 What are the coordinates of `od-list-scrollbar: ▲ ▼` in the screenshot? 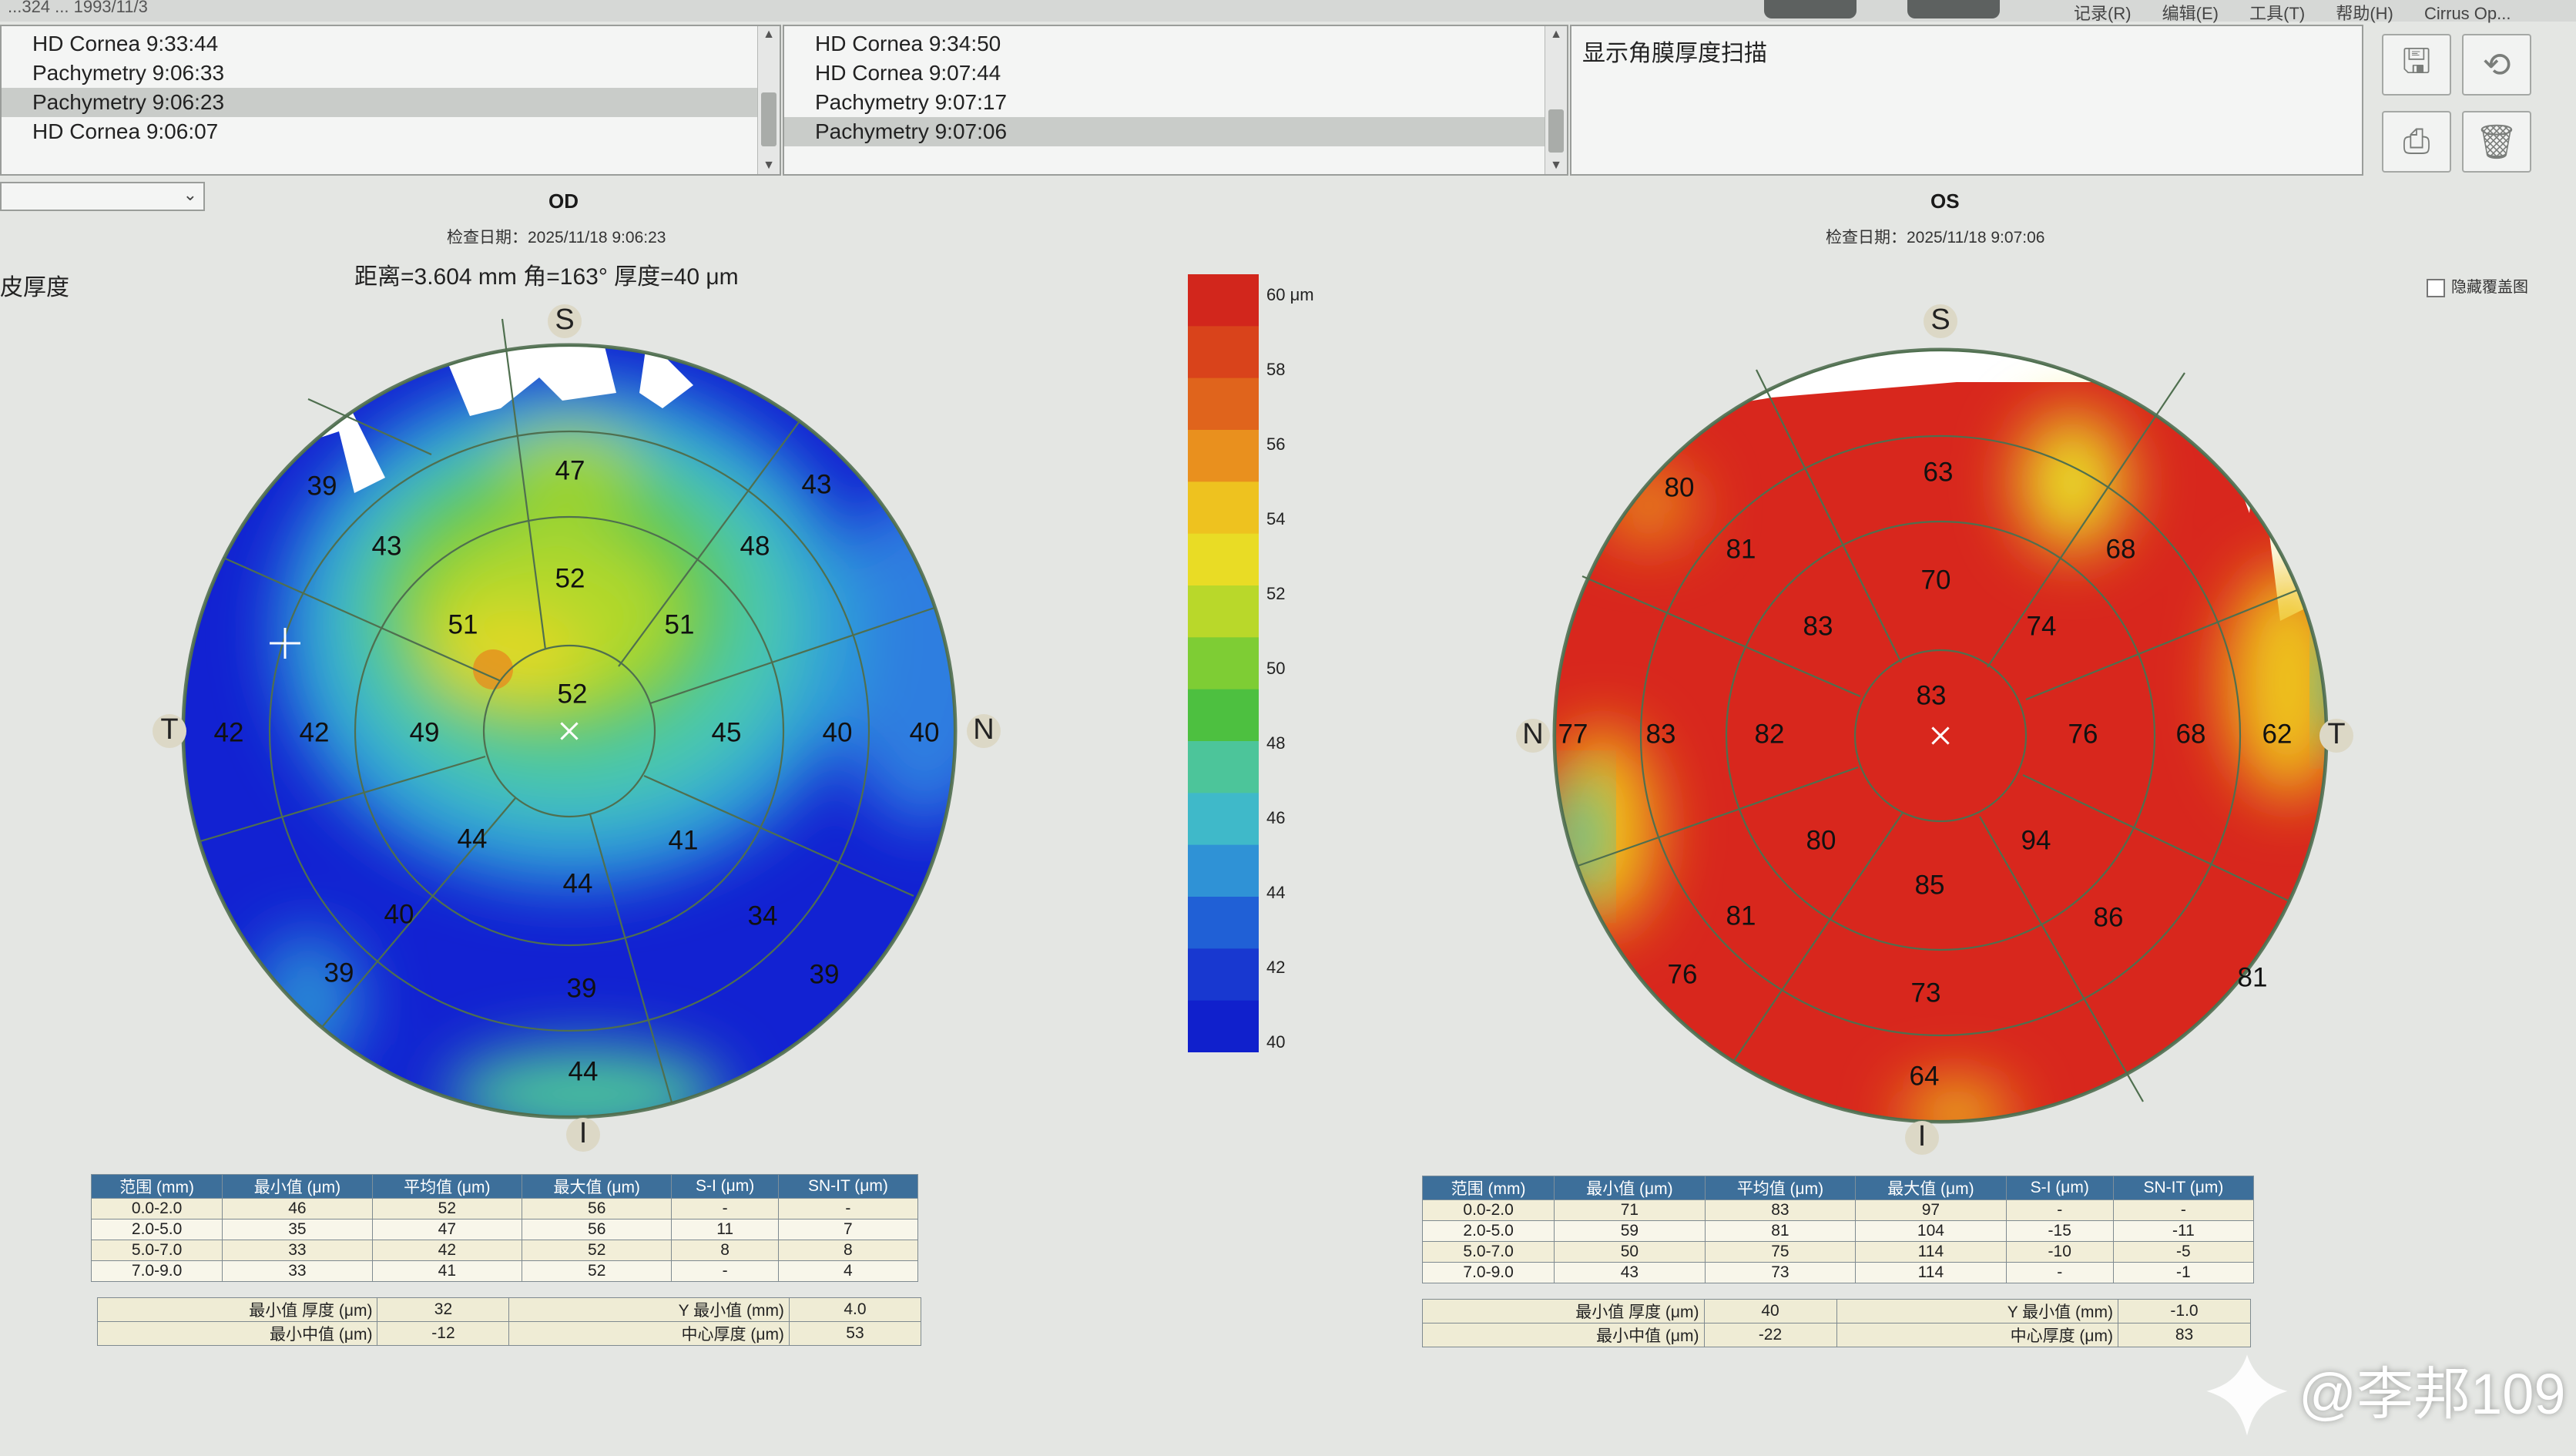 It's located at (768, 100).